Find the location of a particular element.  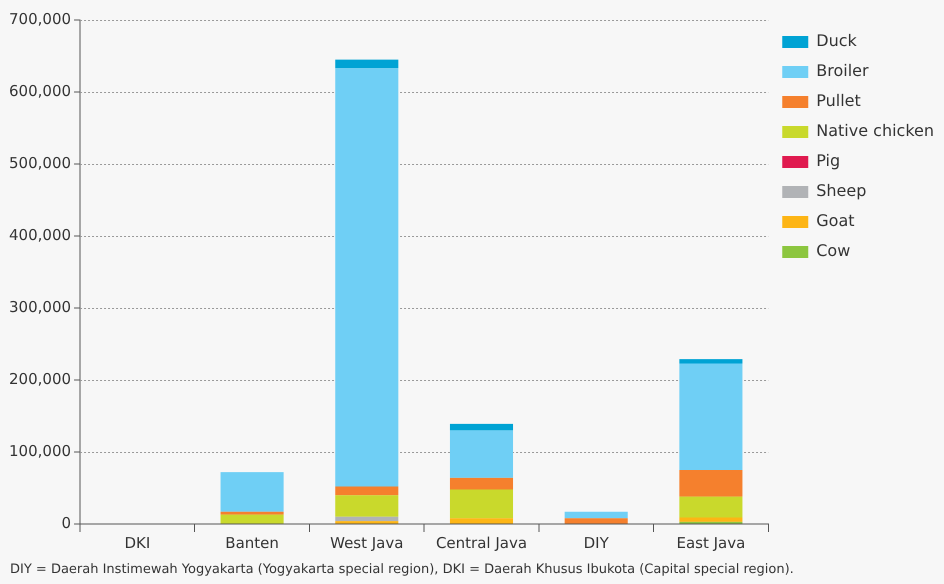

y-tick-label: 600,000 is located at coordinates (40, 91).